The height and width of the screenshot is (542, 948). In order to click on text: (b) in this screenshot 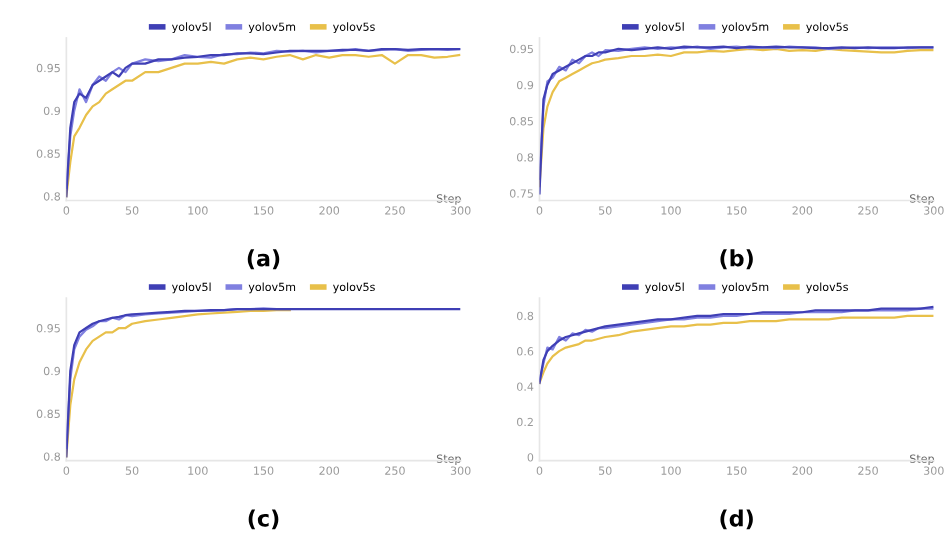, I will do `click(736, 259)`.